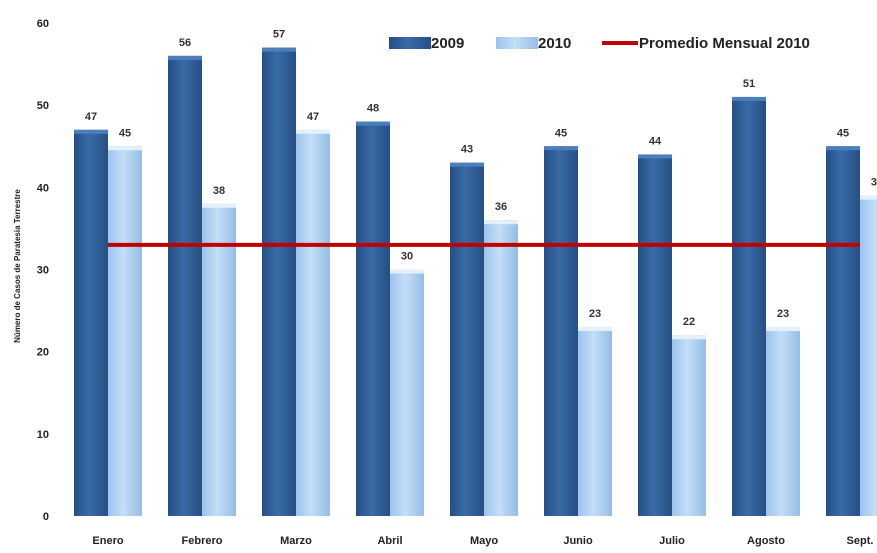 The height and width of the screenshot is (553, 877). What do you see at coordinates (655, 141) in the screenshot?
I see `data-label: 44` at bounding box center [655, 141].